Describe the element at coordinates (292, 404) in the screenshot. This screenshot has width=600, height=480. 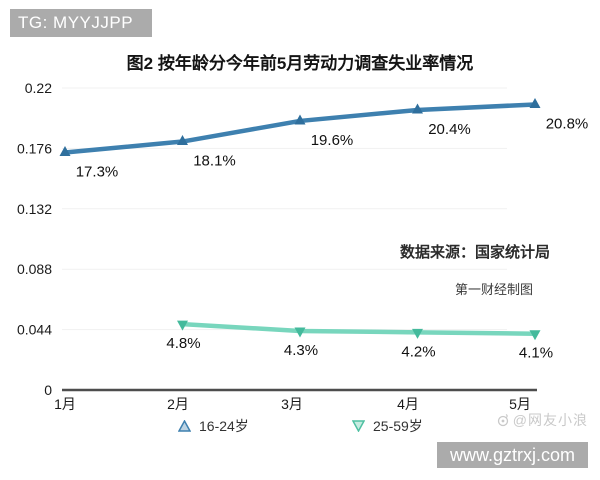
I see `x-tick-label: 3月` at that location.